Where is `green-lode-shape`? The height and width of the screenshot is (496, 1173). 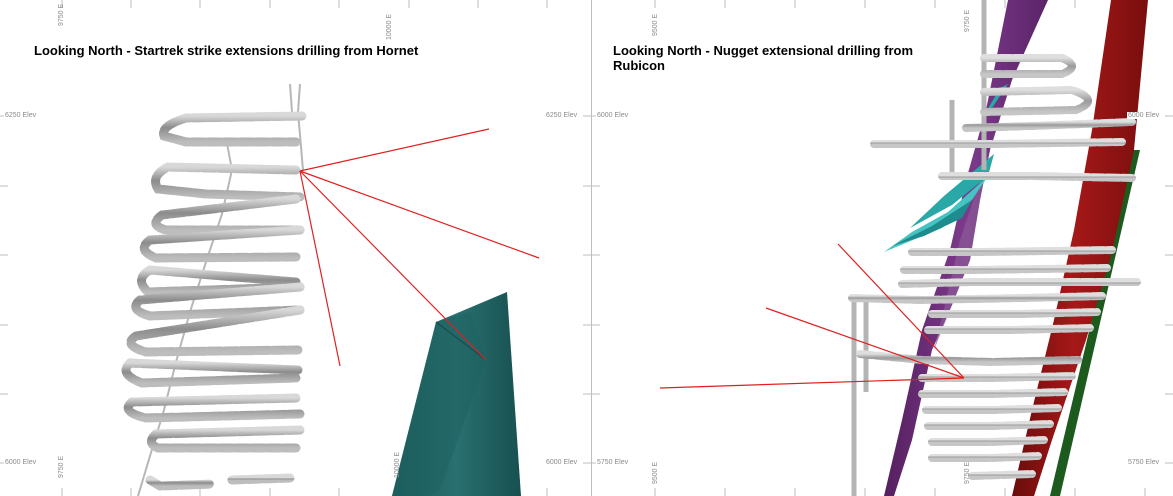 green-lode-shape is located at coordinates (1095, 323).